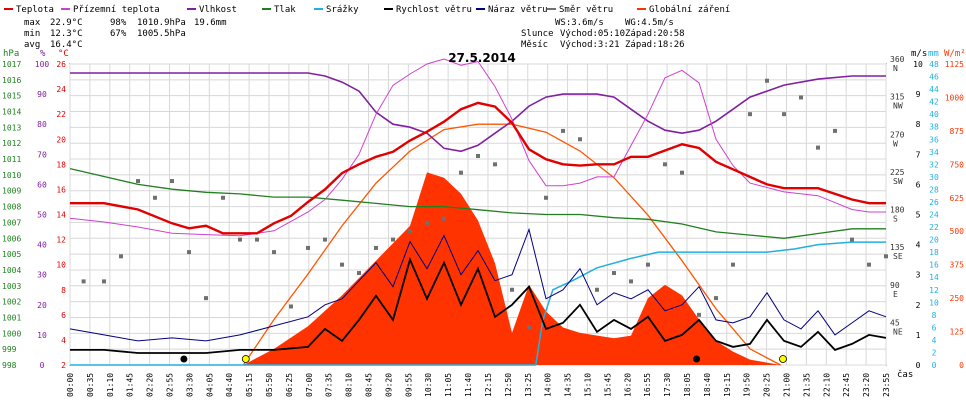 The height and width of the screenshot is (400, 966). Describe the element at coordinates (245, 359) in the screenshot. I see `sun-marker` at that location.